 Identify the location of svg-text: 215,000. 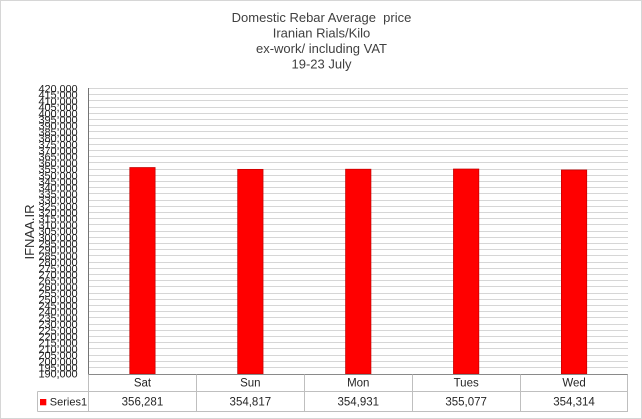
(57, 344).